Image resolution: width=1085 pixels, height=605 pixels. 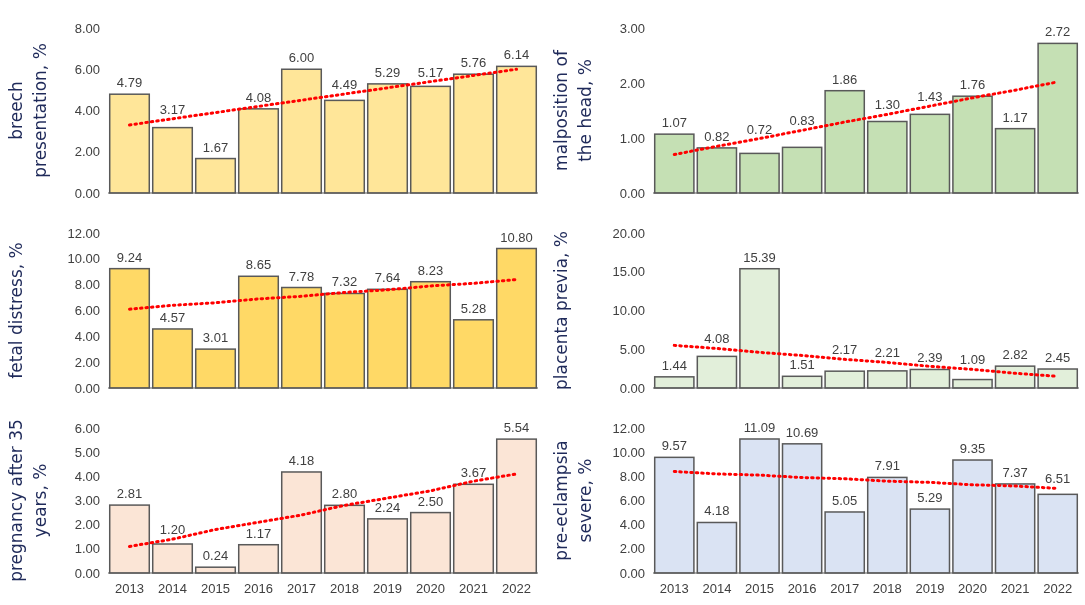 What do you see at coordinates (1058, 32) in the screenshot?
I see `data-label: 2.72` at bounding box center [1058, 32].